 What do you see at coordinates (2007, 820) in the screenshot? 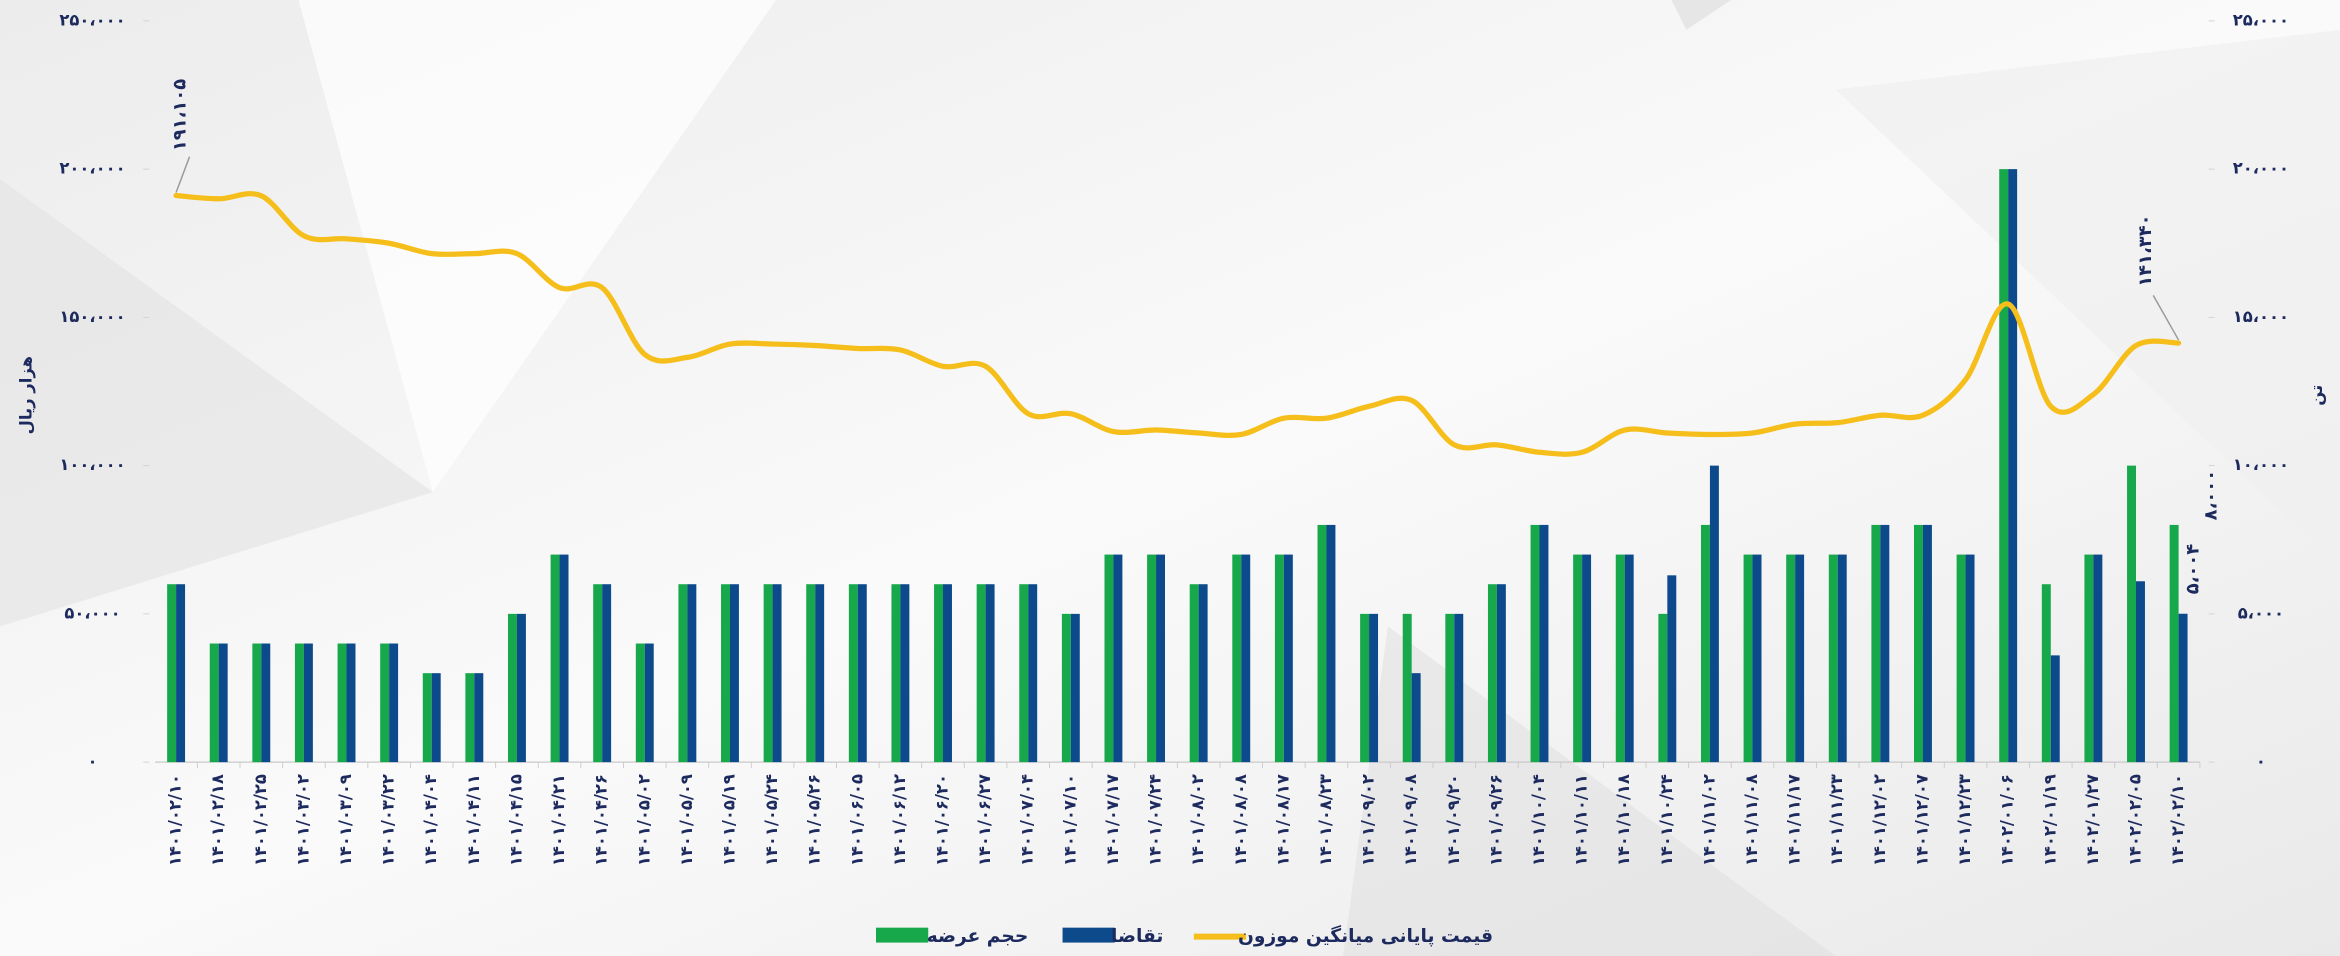
I see `x-tick-label: ۱۴۰۲/۰۱/۰۶` at bounding box center [2007, 820].